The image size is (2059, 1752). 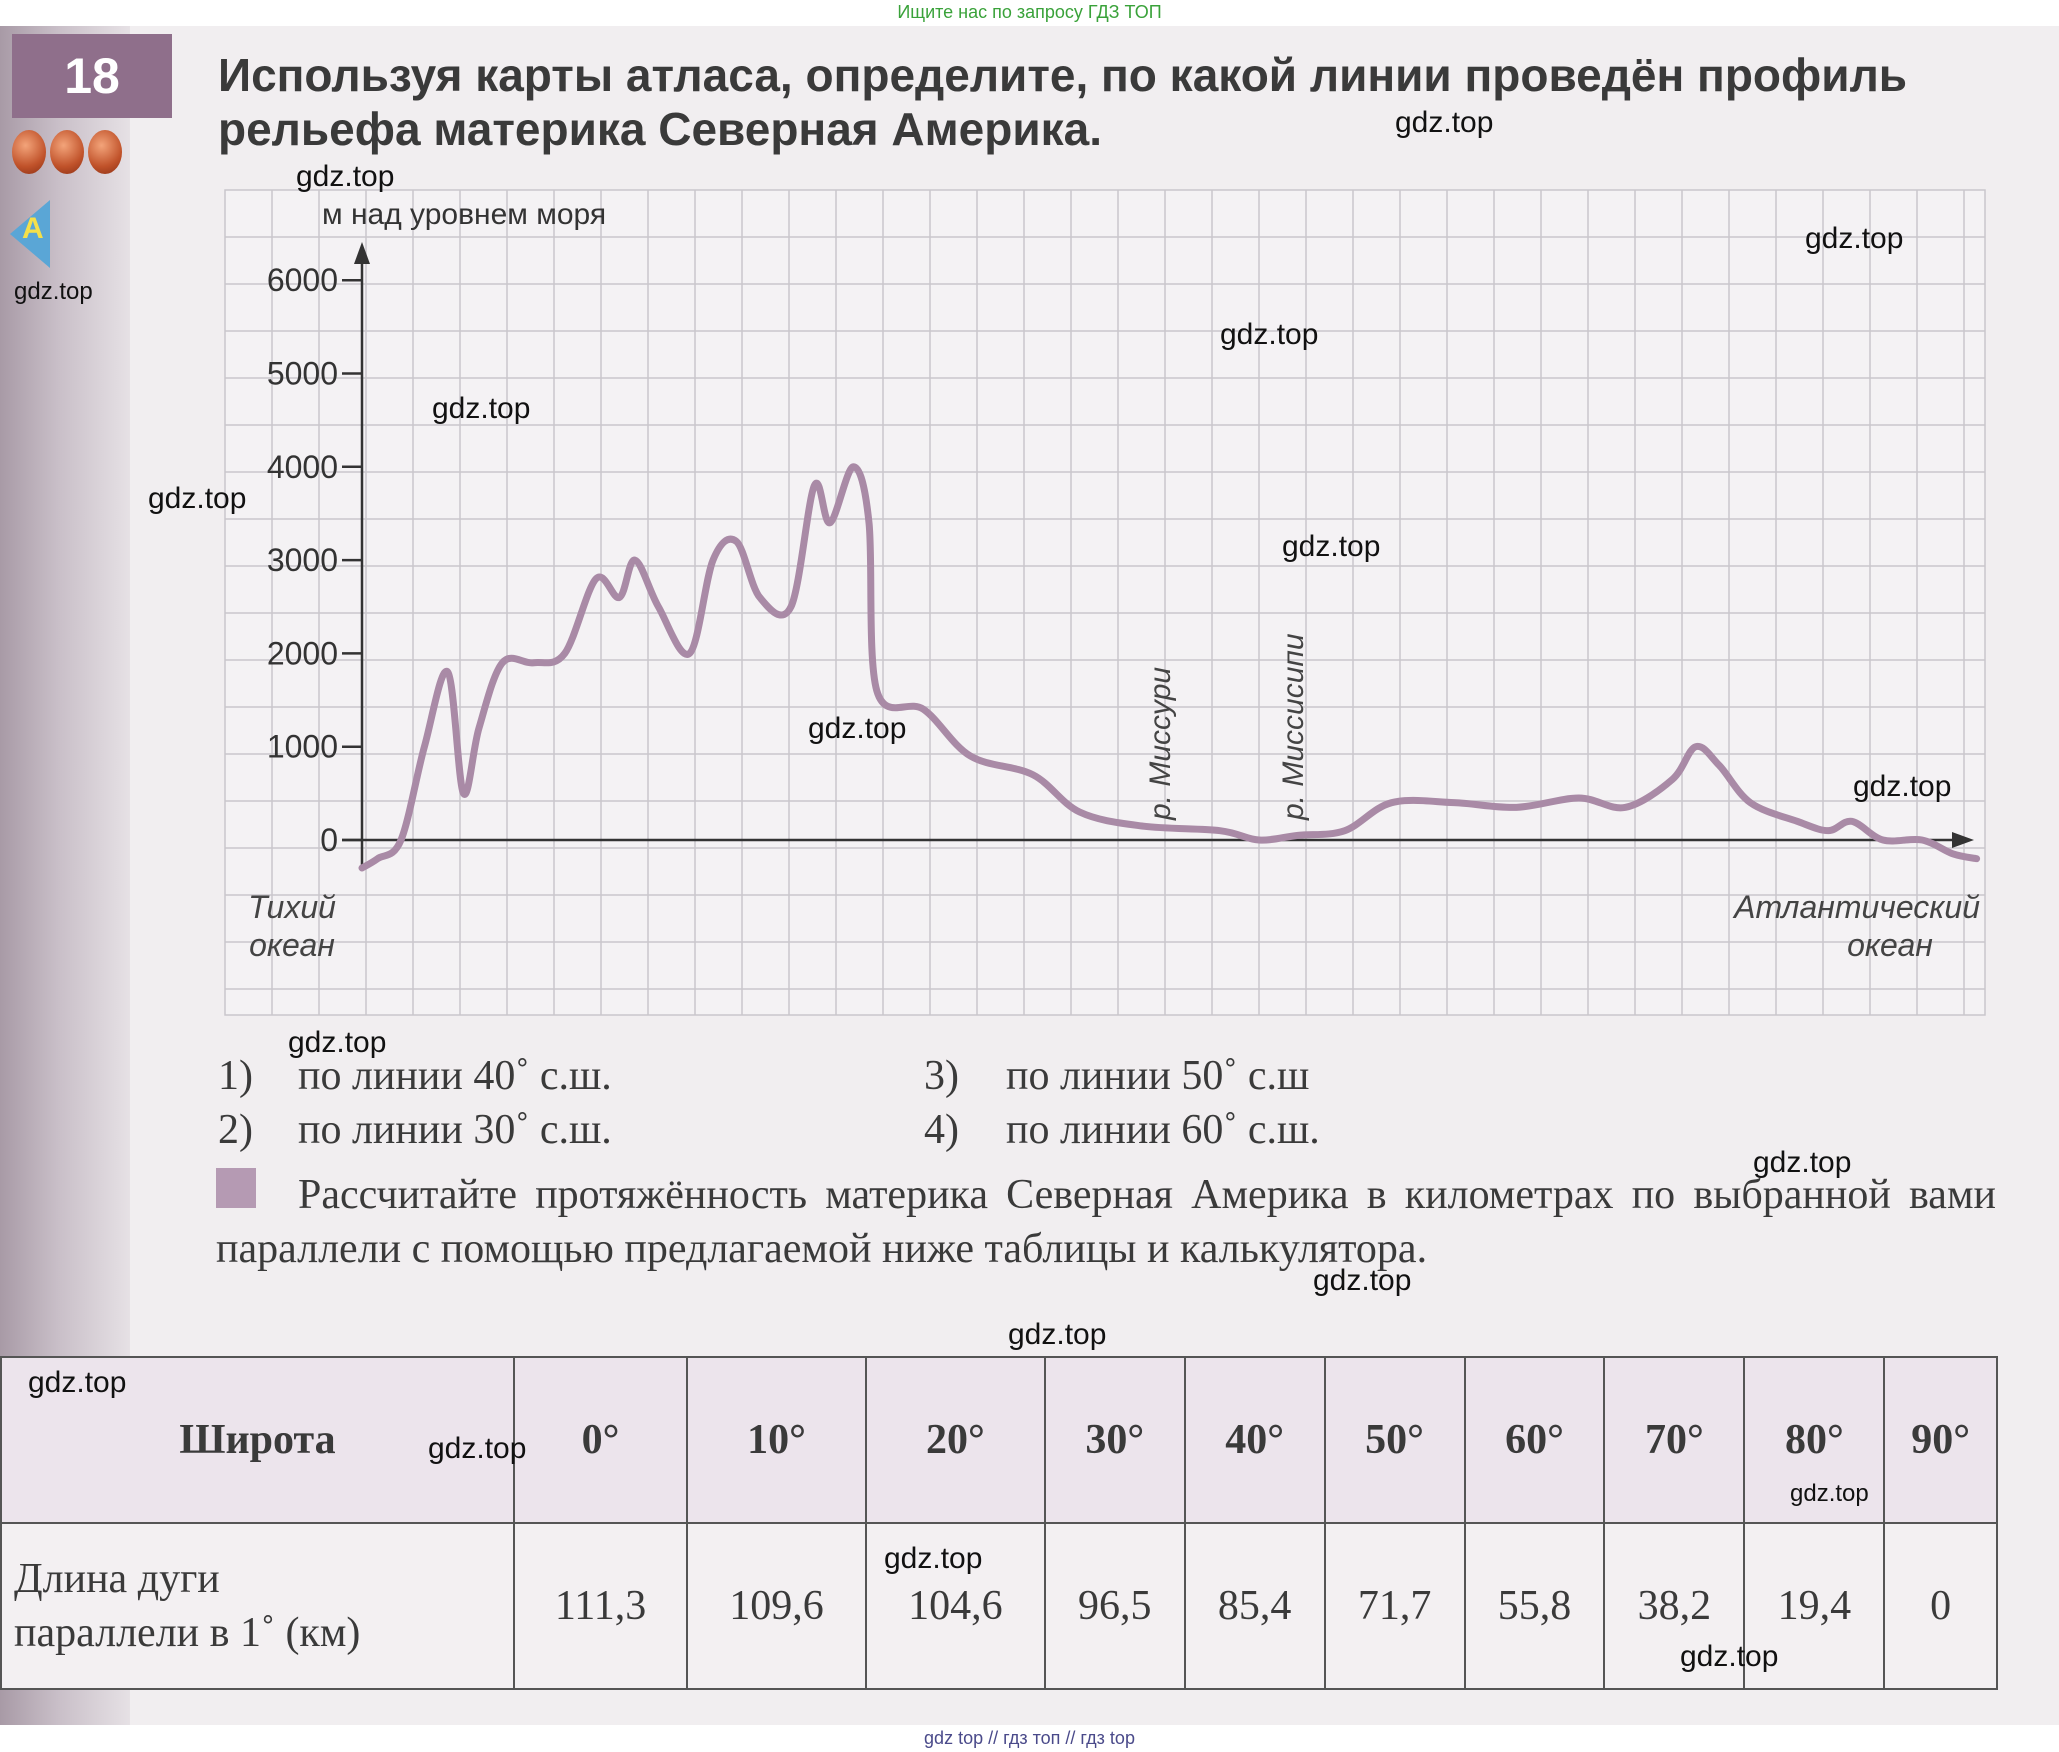 I want to click on length-cell: 71,7, so click(x=1394, y=1606).